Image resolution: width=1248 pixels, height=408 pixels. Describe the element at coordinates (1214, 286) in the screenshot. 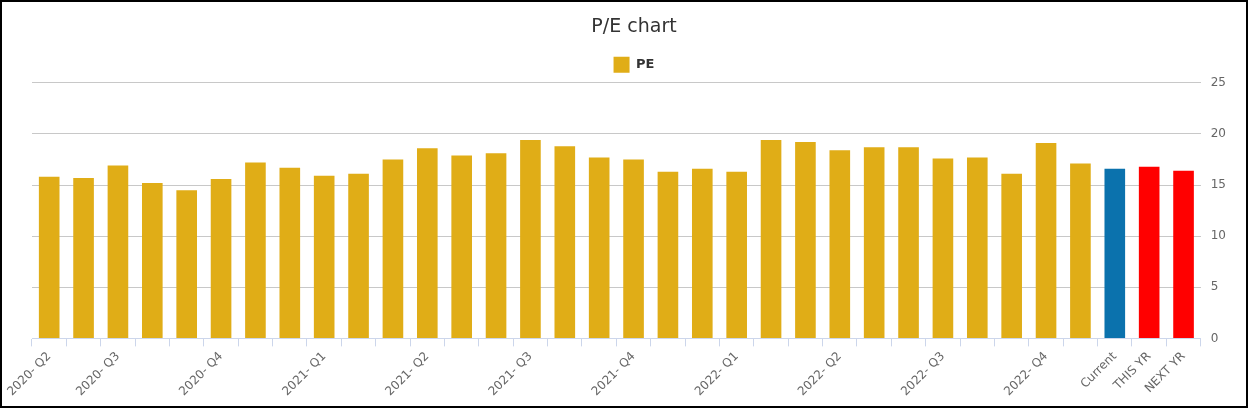

I see `y-tick-label: 5` at that location.